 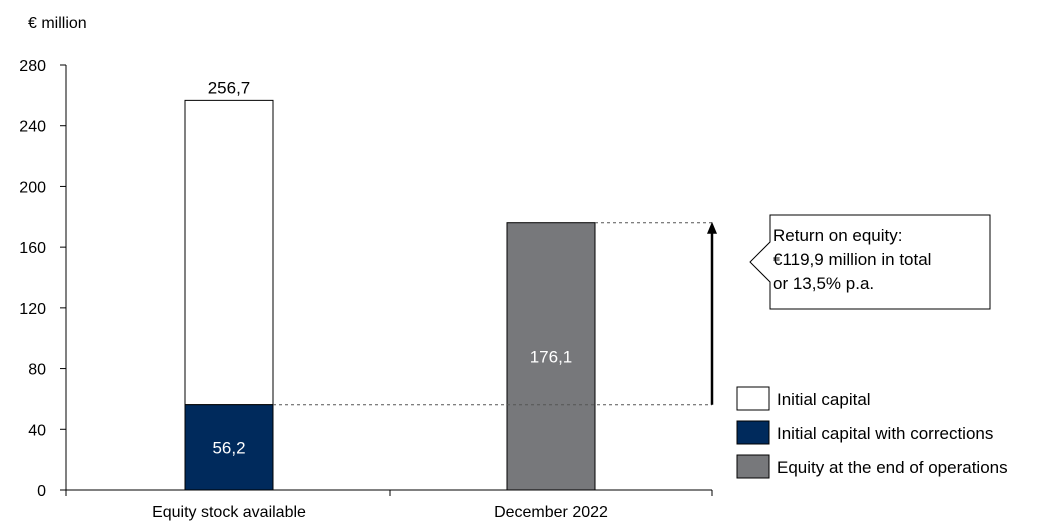 What do you see at coordinates (852, 259) in the screenshot?
I see `callout-text: €119,9 million in total` at bounding box center [852, 259].